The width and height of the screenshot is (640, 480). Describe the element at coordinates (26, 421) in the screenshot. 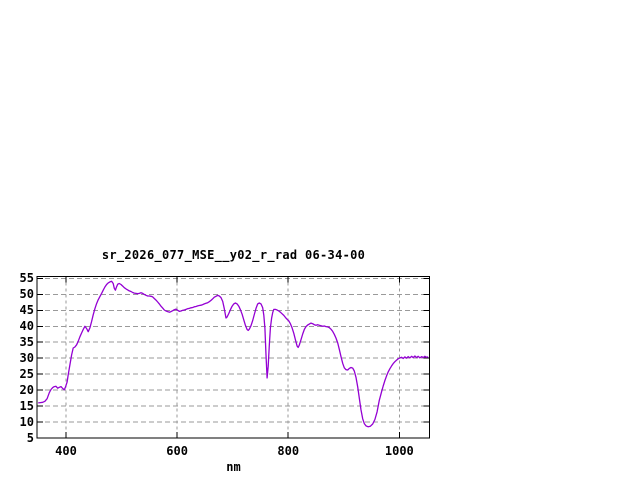

I see `y-tick-label: 10` at that location.